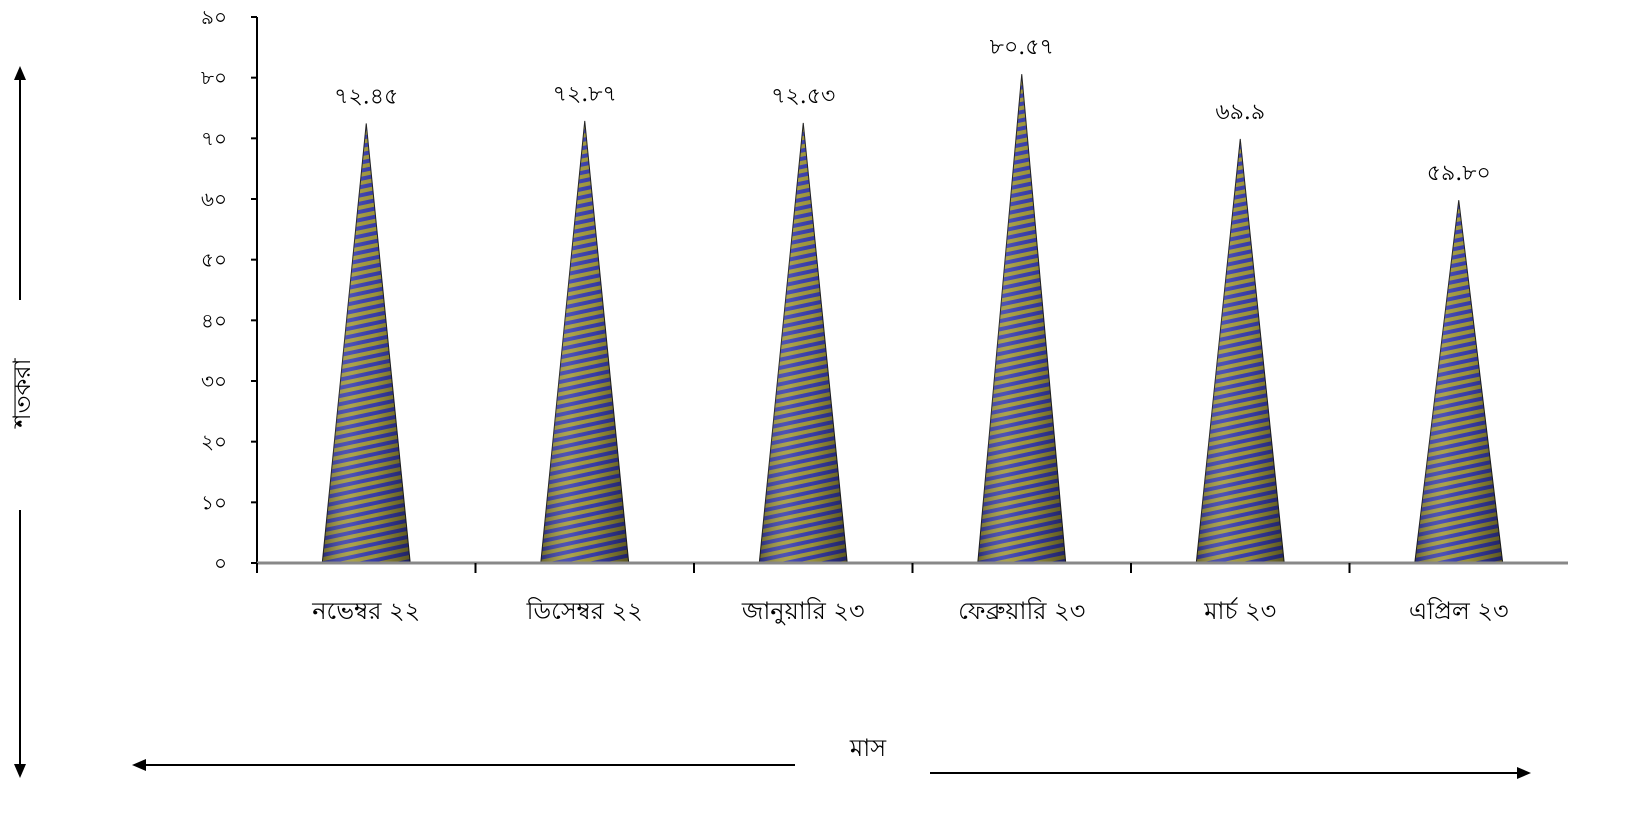  I want to click on data-label: ৫৯.৮০, so click(1459, 173).